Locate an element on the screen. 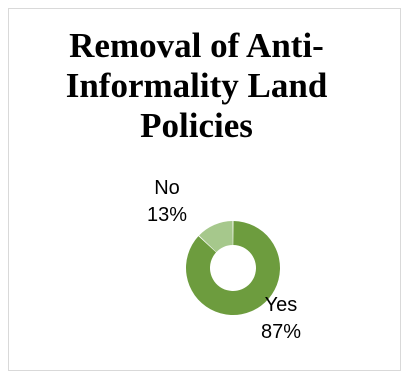 The width and height of the screenshot is (410, 375). slice-no is located at coordinates (216, 237).